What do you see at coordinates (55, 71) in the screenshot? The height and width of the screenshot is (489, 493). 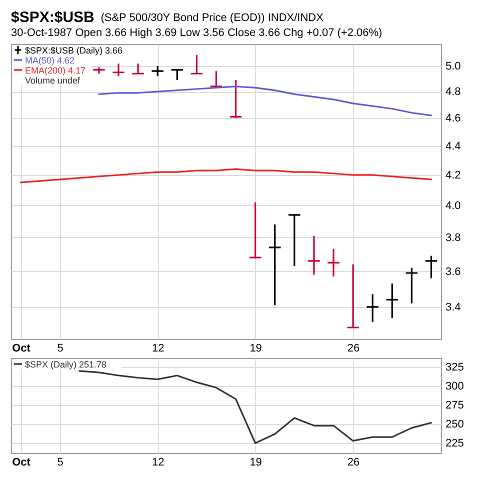 I see `legend-label: EMA(200) 4.17` at bounding box center [55, 71].